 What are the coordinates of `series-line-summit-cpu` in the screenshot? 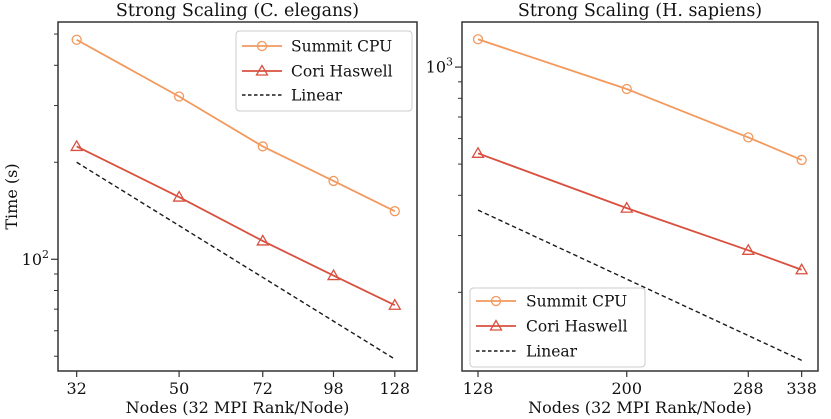 It's located at (639, 99).